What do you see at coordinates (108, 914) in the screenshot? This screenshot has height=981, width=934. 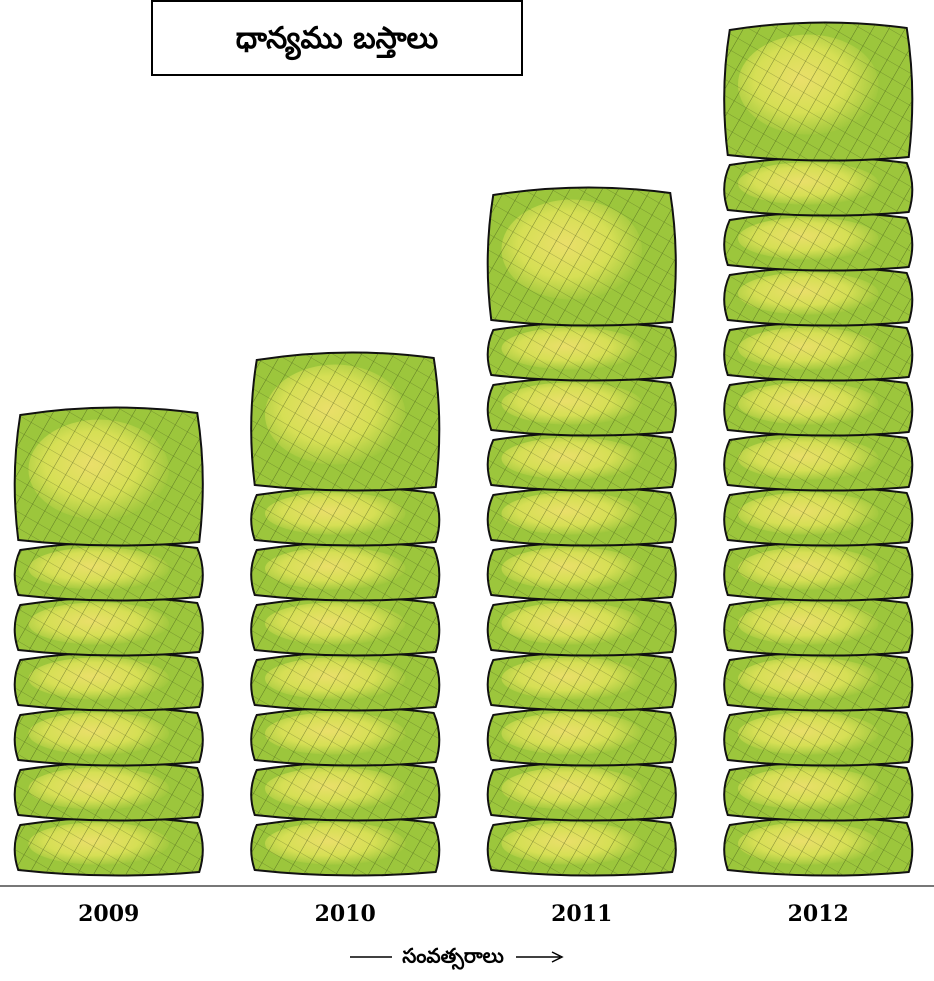 I see `x-tick-label: 2009` at bounding box center [108, 914].